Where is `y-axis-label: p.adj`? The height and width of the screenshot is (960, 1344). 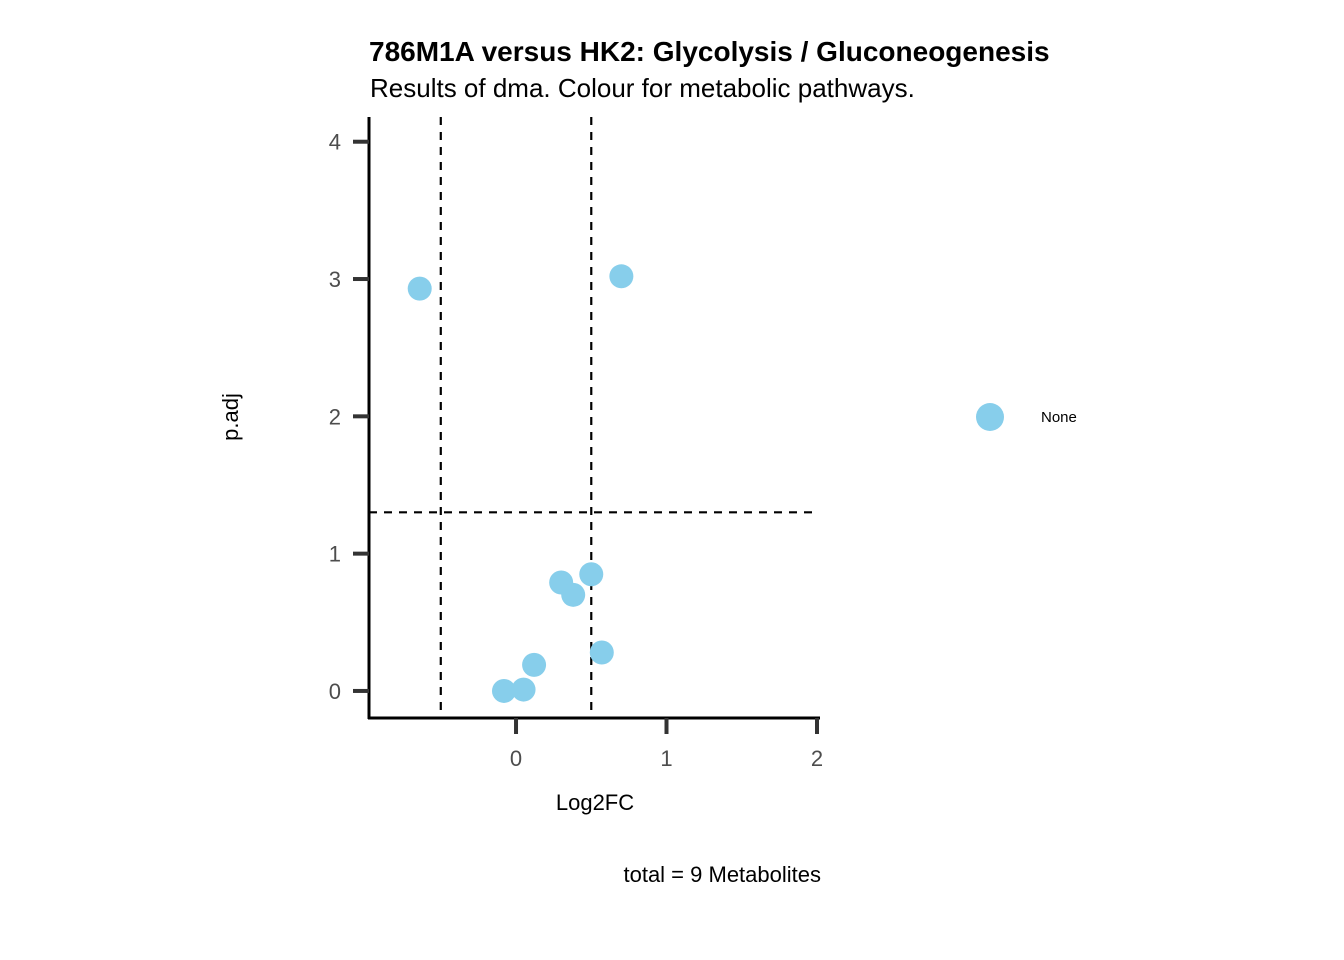
y-axis-label: p.adj is located at coordinates (230, 417).